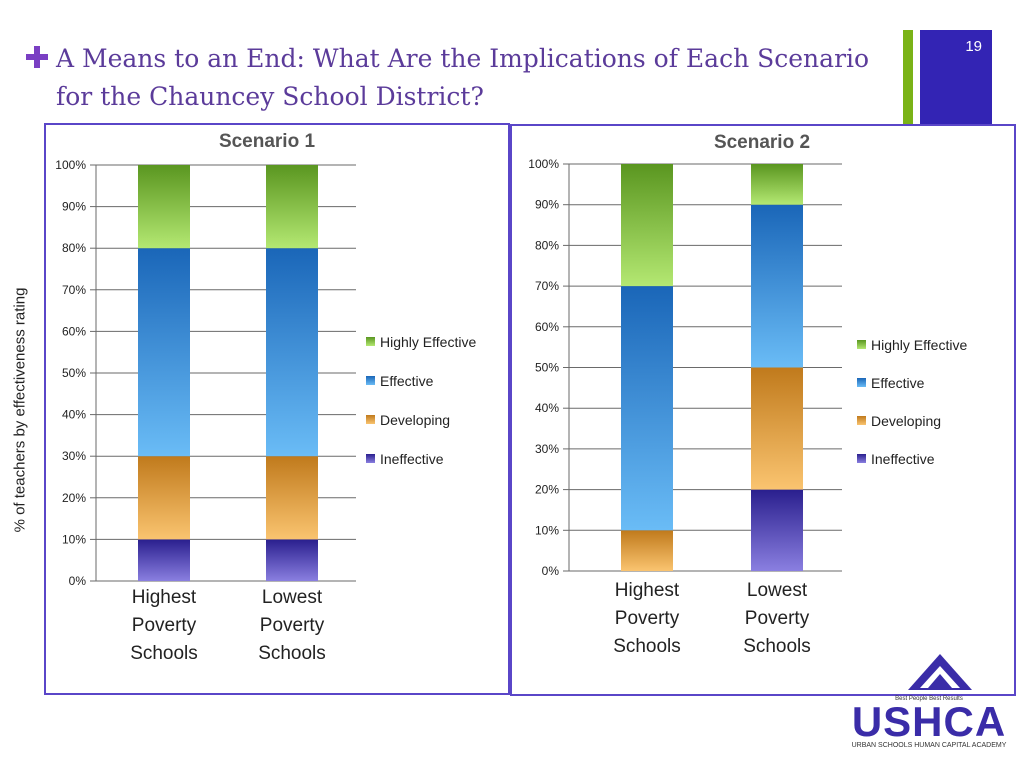 This screenshot has width=1024, height=768. I want to click on accent-bar, so click(908, 120).